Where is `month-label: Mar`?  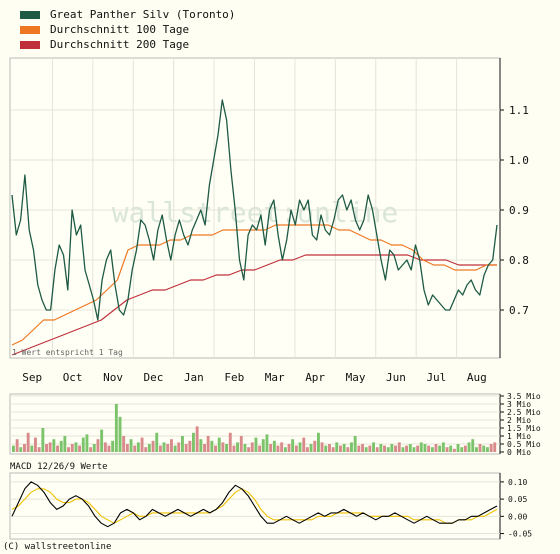
month-label: Mar is located at coordinates (275, 377).